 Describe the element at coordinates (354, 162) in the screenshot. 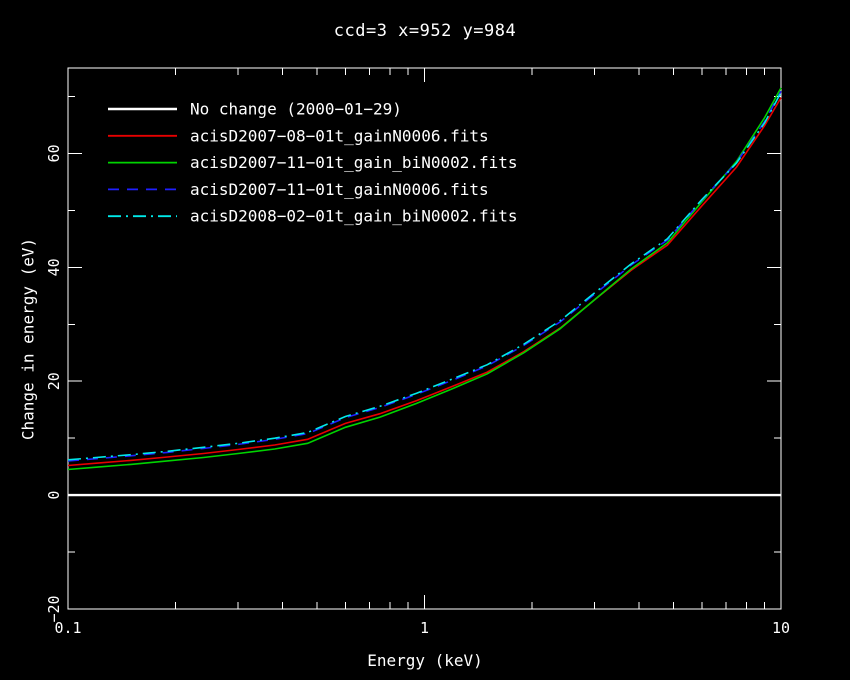

I see `legend-label-2: acisD2007−11−01t_gain_biN0002.fits` at that location.